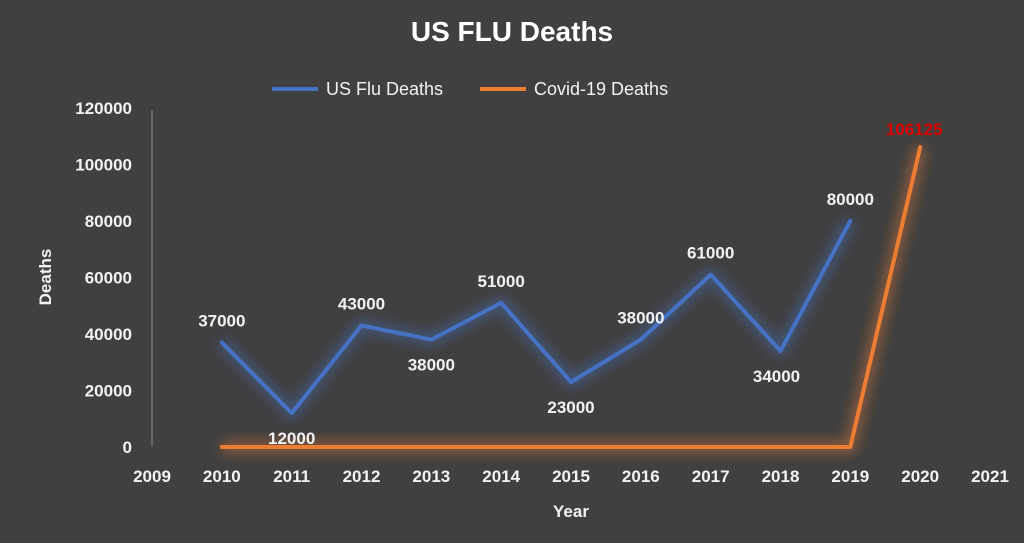 This screenshot has height=543, width=1024. What do you see at coordinates (512, 31) in the screenshot?
I see `chart-title: US FLU Deaths` at bounding box center [512, 31].